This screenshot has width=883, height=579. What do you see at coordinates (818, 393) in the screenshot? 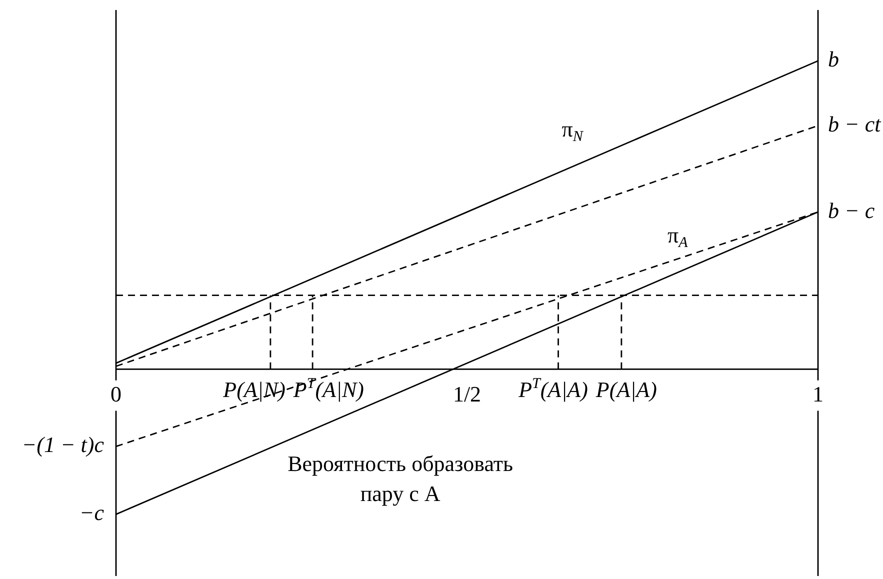
I see `x-tick-label: 1` at bounding box center [818, 393].